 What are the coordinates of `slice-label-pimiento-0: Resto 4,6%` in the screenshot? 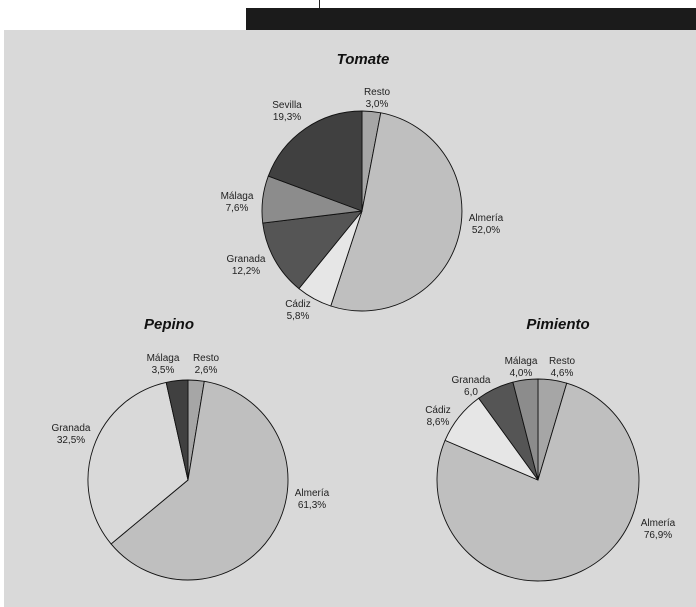 It's located at (562, 367).